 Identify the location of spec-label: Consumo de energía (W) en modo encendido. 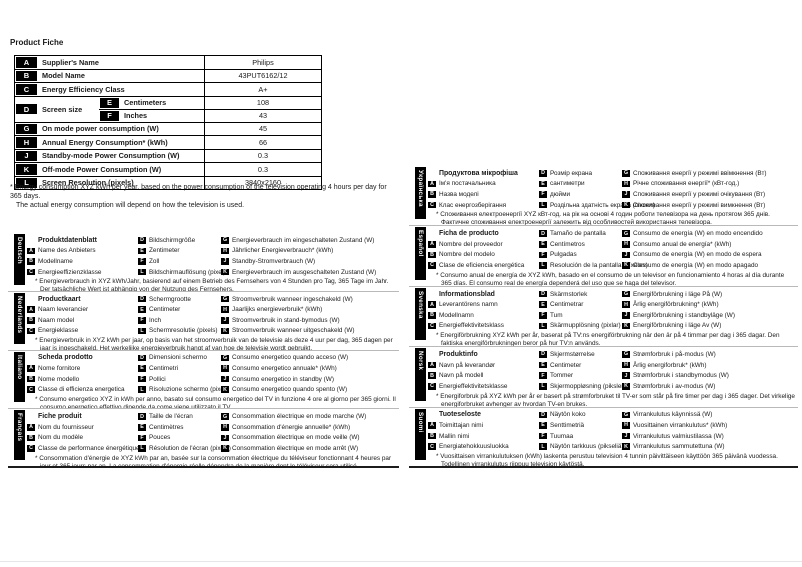
(698, 234).